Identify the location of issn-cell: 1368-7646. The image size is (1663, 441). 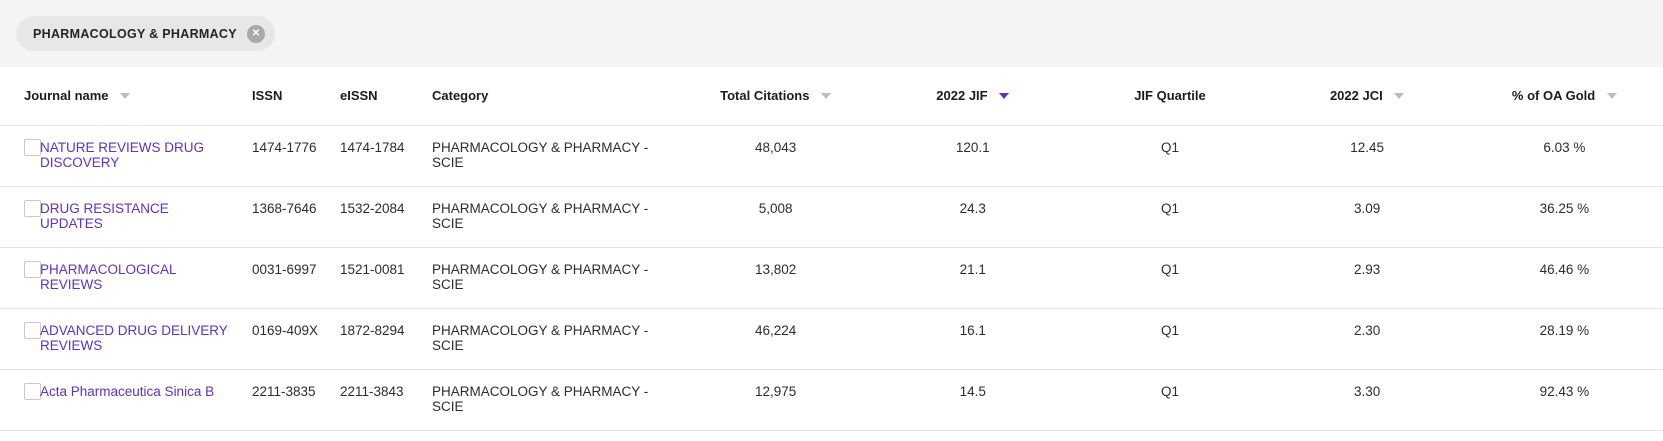
(296, 217).